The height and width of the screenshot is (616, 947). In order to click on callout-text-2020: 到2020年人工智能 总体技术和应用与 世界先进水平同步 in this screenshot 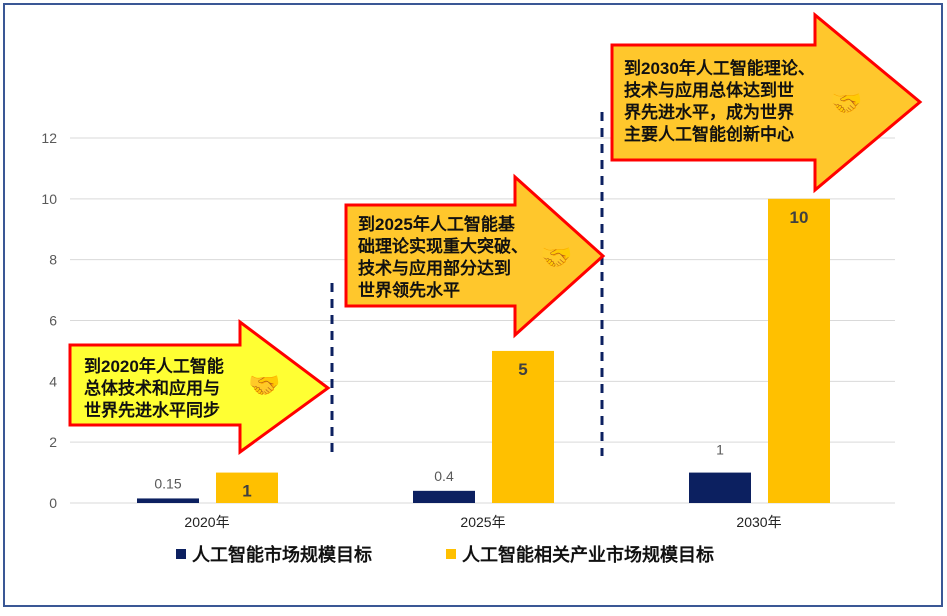, I will do `click(154, 388)`.